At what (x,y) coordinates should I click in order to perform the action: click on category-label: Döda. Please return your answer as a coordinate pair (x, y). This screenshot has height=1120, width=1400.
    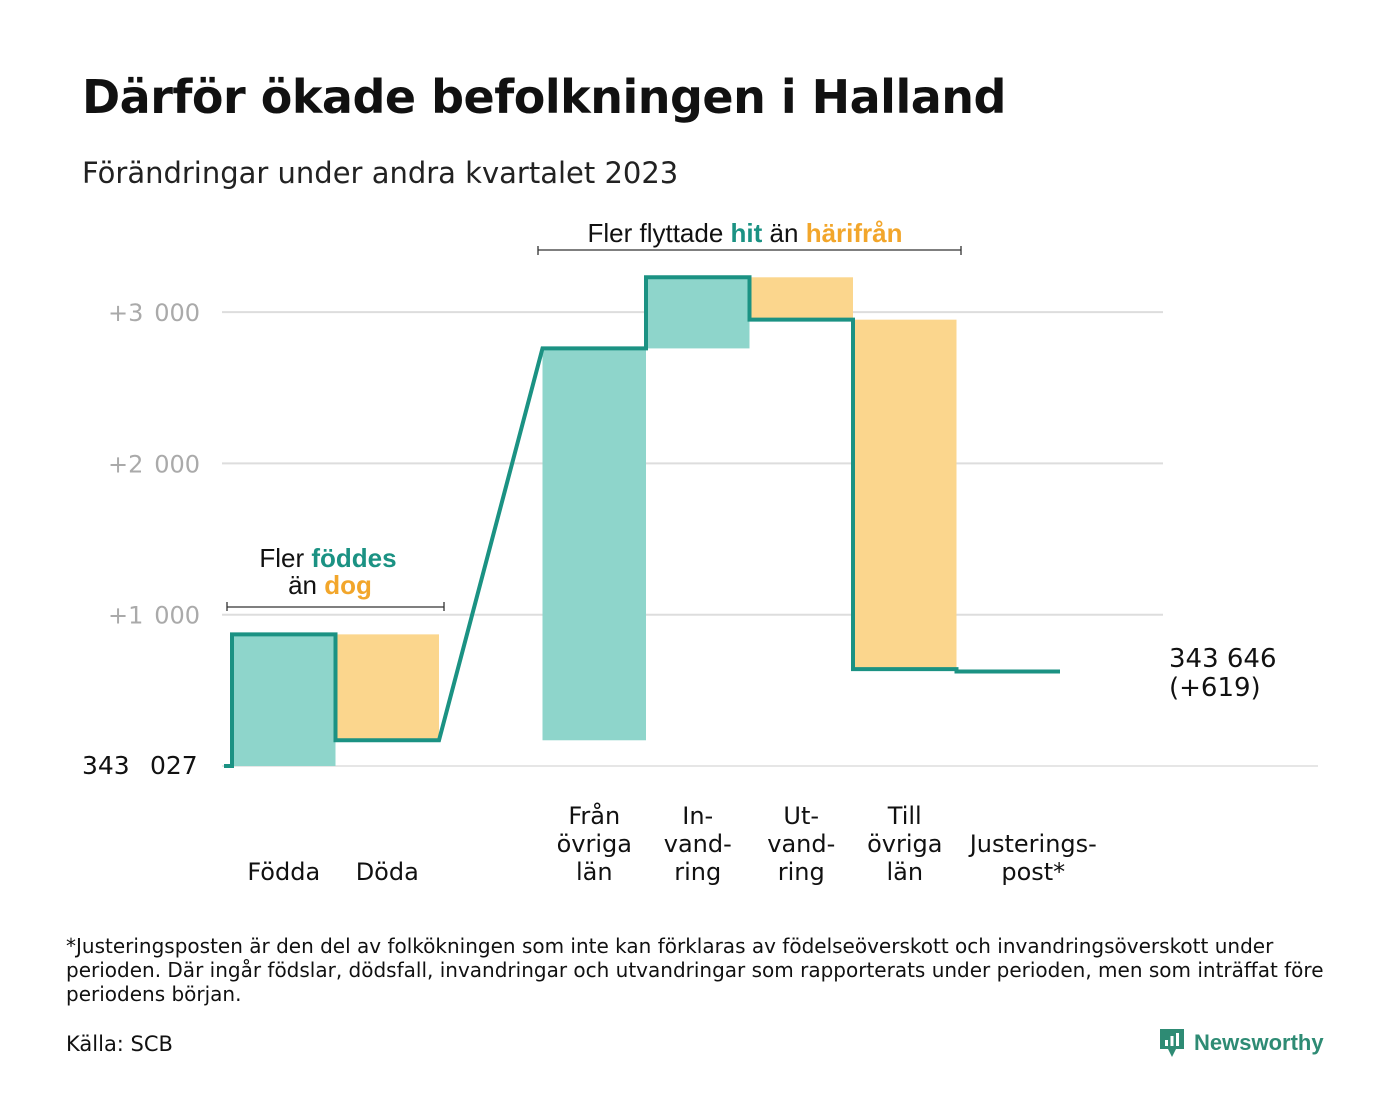
    Looking at the image, I should click on (387, 872).